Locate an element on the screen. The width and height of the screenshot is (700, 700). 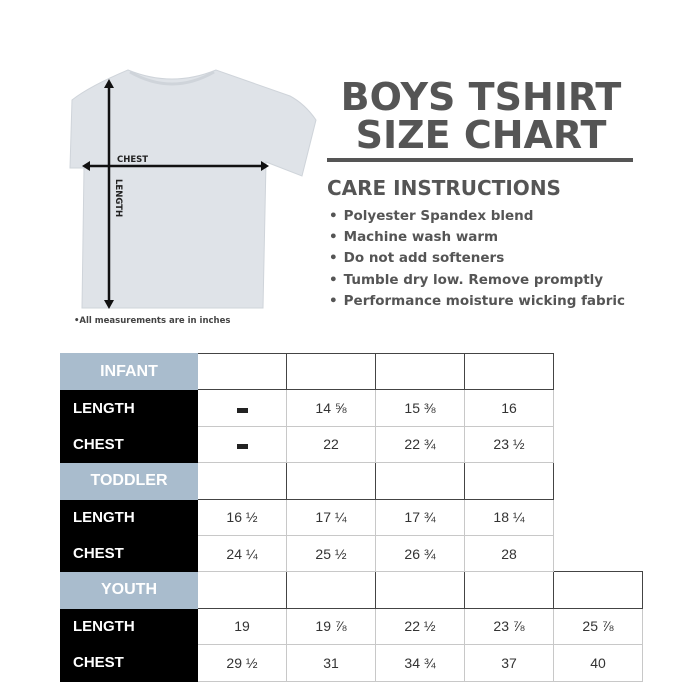
measurement-cell: 25 ⅞ is located at coordinates (598, 626).